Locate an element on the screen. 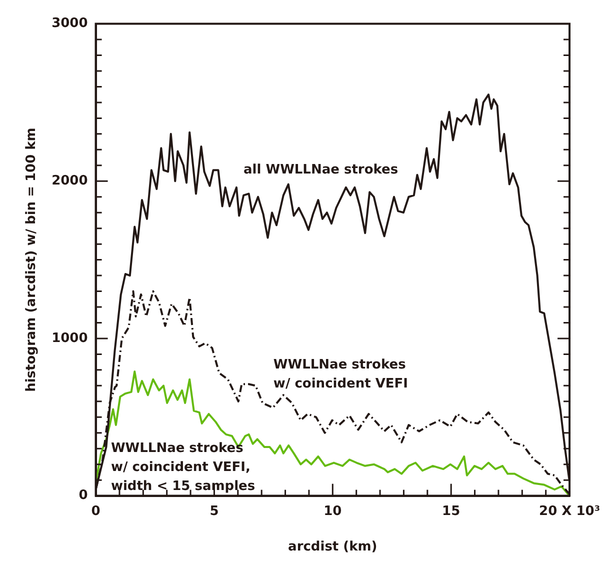 Image resolution: width=614 pixels, height=571 pixels. x-tick-label: 20 X 10³ is located at coordinates (569, 511).